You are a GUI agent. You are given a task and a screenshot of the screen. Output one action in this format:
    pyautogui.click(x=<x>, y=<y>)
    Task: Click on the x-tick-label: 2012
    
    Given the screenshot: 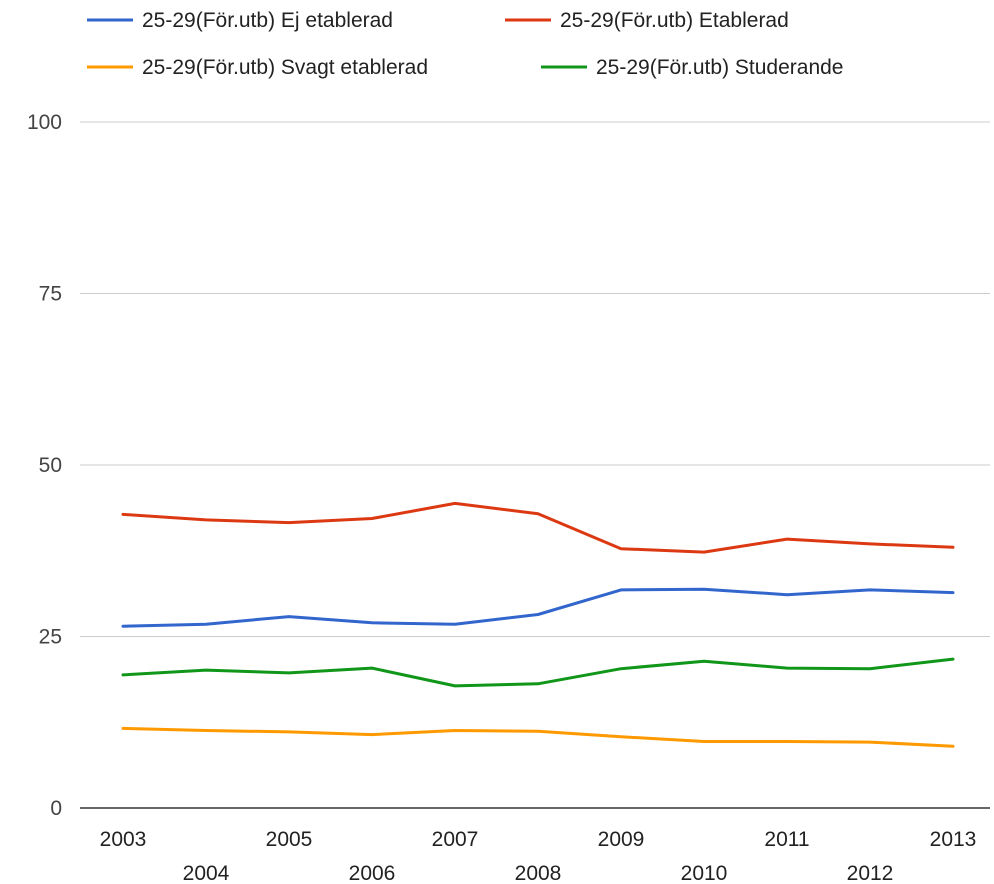 What is the action you would take?
    pyautogui.click(x=870, y=873)
    